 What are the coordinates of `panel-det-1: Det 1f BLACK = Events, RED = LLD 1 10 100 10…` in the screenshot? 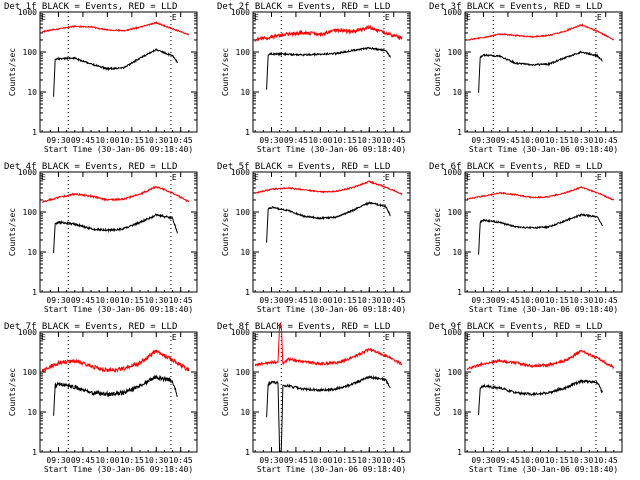 It's located at (101, 78).